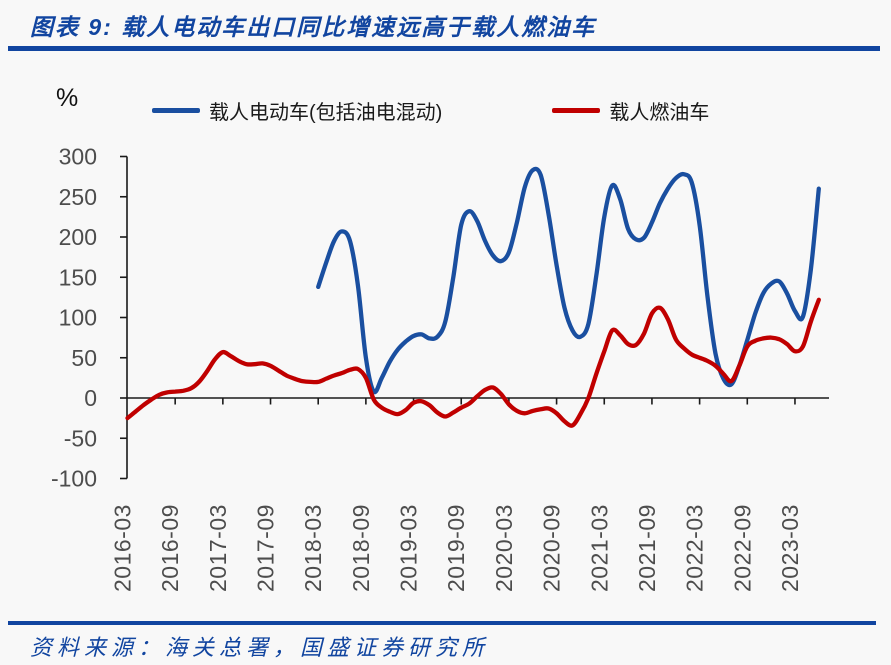 The height and width of the screenshot is (665, 891). I want to click on y-tick-label: 250, so click(78, 197).